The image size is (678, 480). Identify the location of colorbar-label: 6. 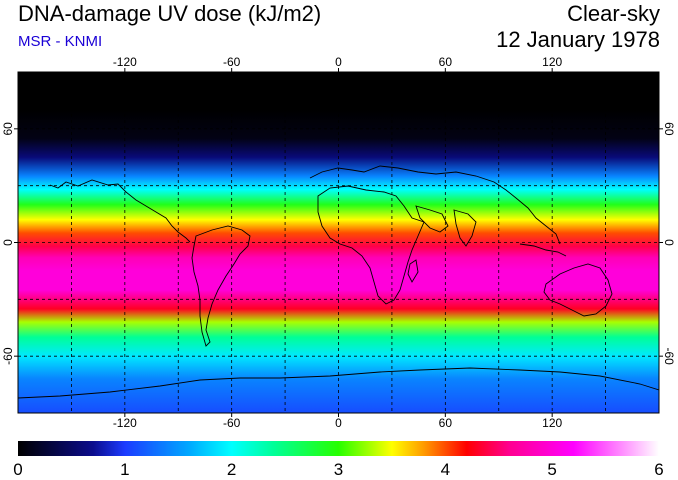
(658, 469).